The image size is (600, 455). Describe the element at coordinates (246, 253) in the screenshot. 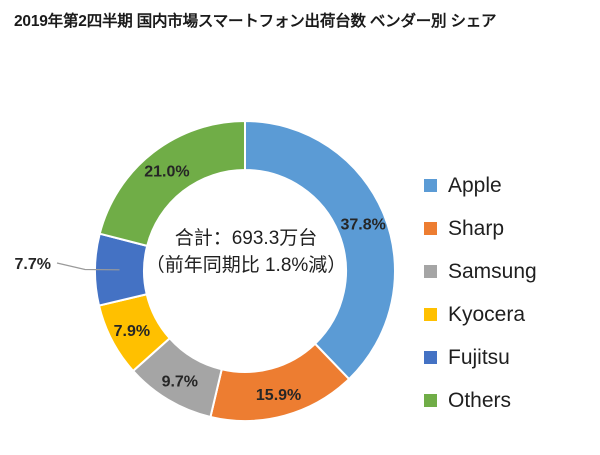

I see `center-annotation: 合計：693.3万台 （前年同期比 1.8%減）` at that location.